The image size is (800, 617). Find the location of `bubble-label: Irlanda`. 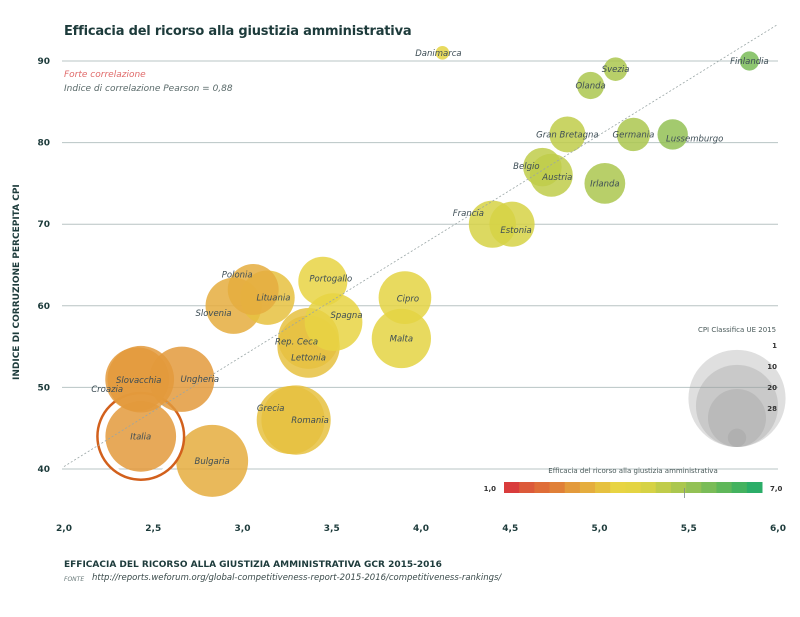

bubble-label: Irlanda is located at coordinates (605, 184).